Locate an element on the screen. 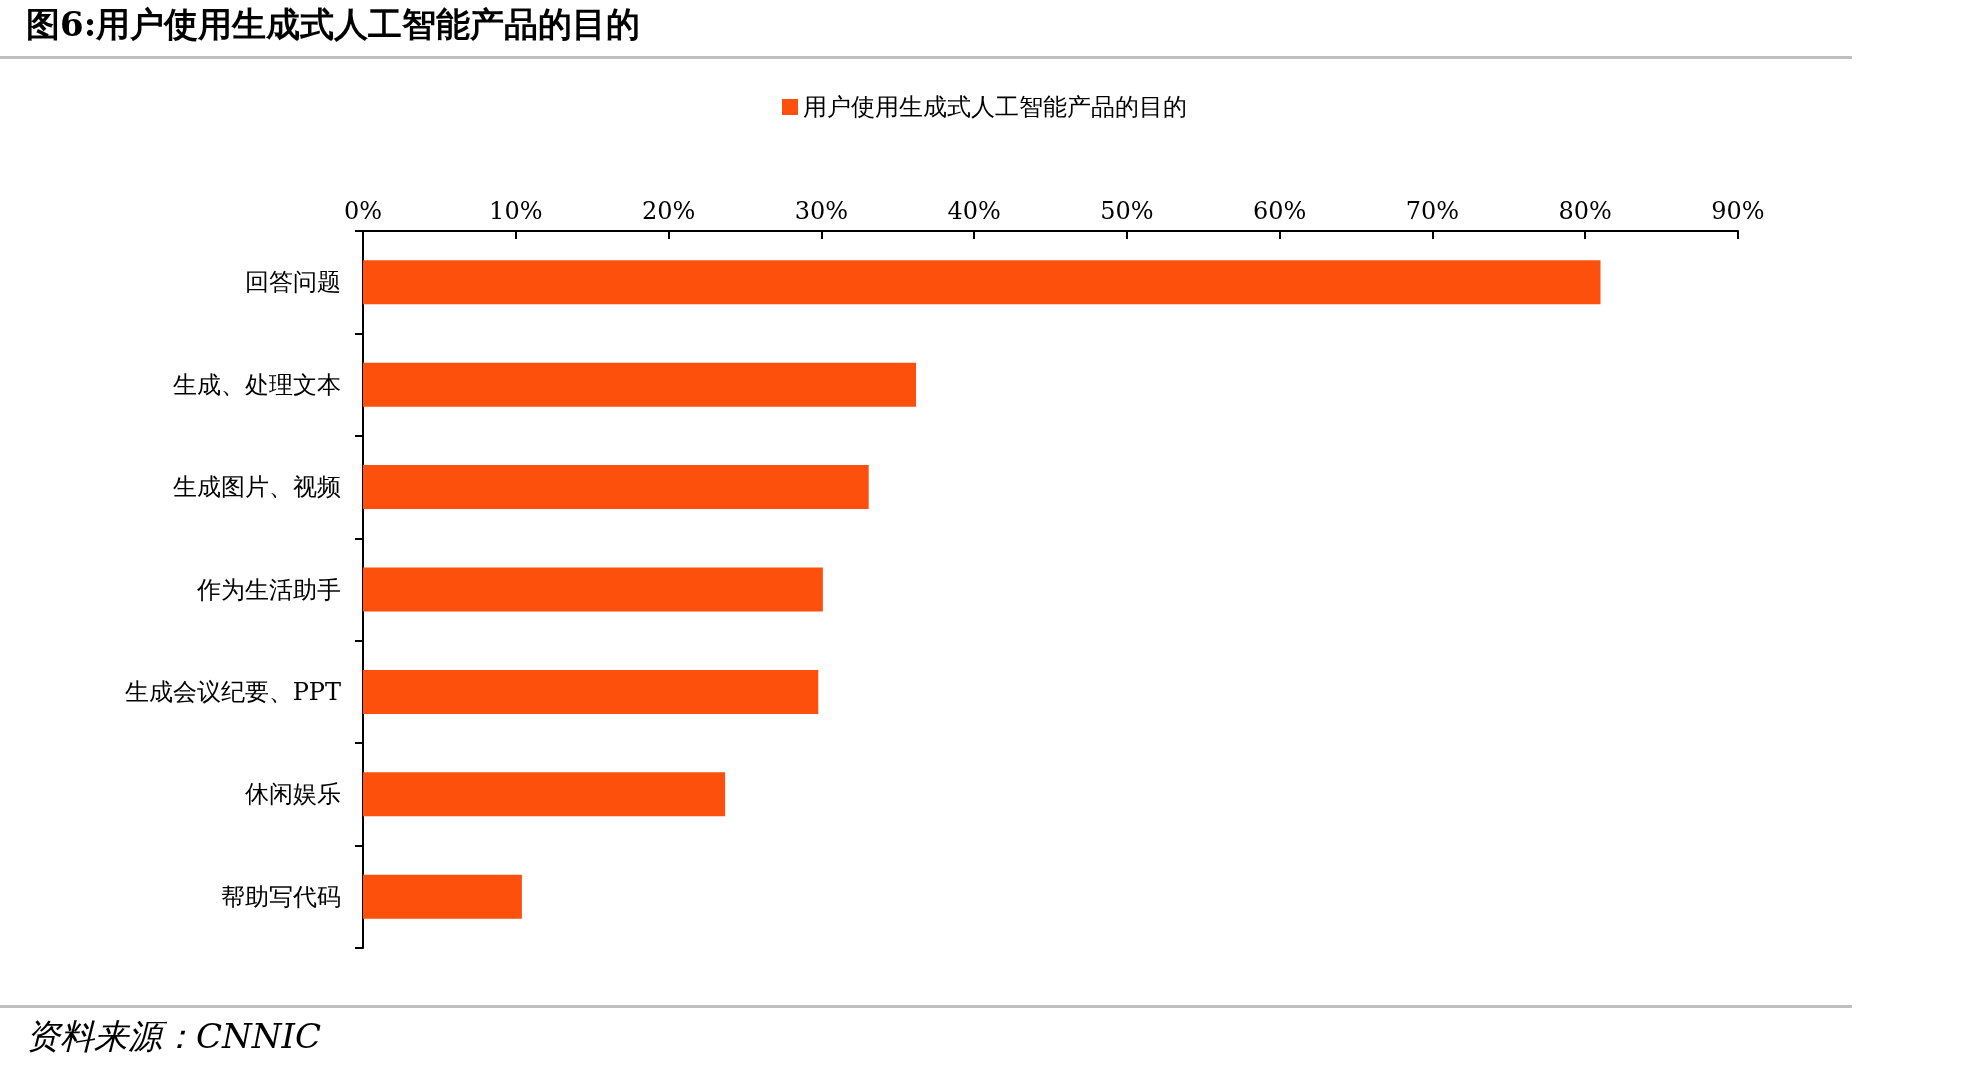  x-tick-label: 30% is located at coordinates (821, 211).